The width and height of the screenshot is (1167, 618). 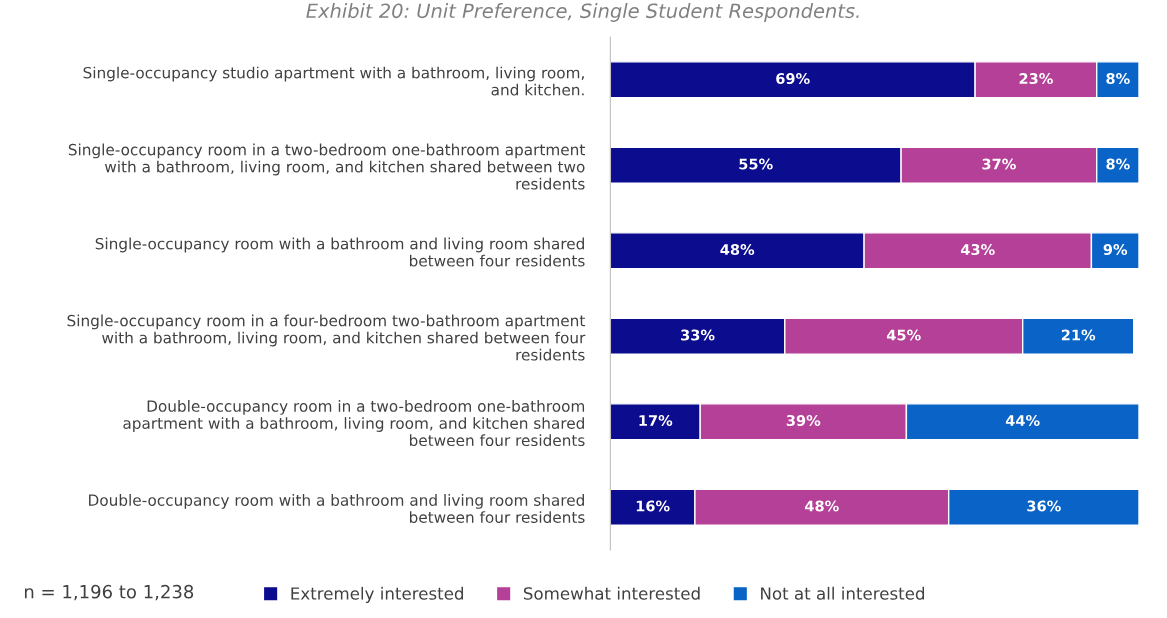 What do you see at coordinates (337, 509) in the screenshot?
I see `y-tick-label: Double-occupancy room with a bathroom and living room shared between four residents` at bounding box center [337, 509].